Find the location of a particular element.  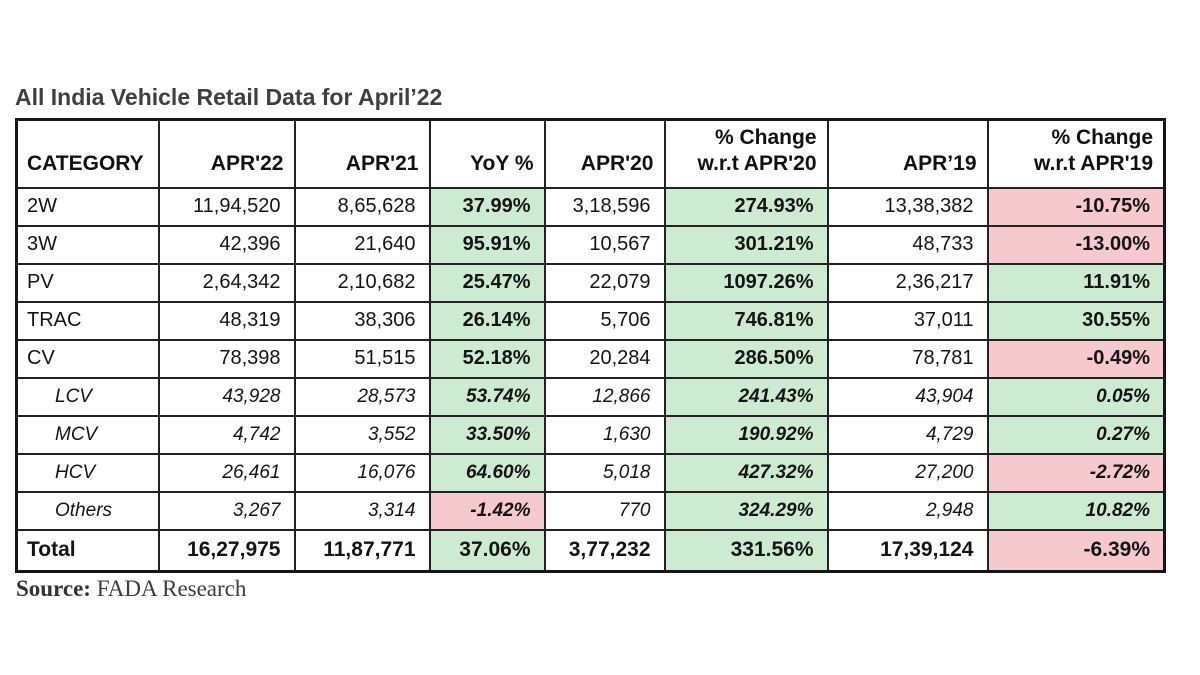

cell-chg-apr19: -13.00% is located at coordinates (1076, 244).